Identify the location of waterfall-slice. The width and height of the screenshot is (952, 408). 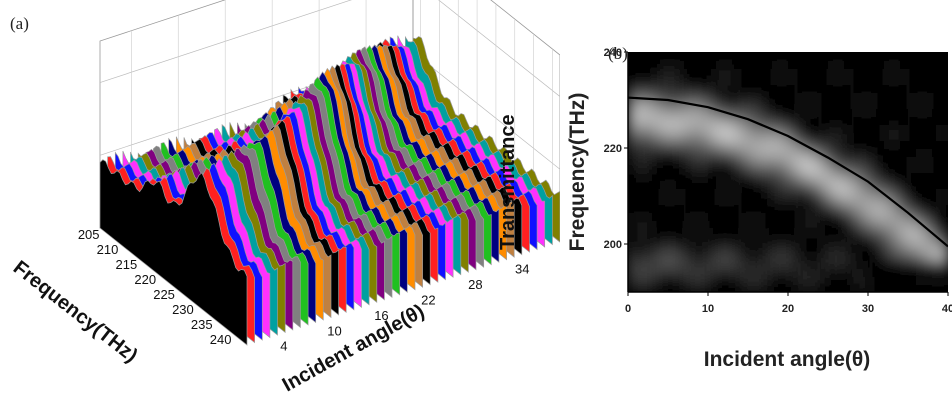
(173, 252).